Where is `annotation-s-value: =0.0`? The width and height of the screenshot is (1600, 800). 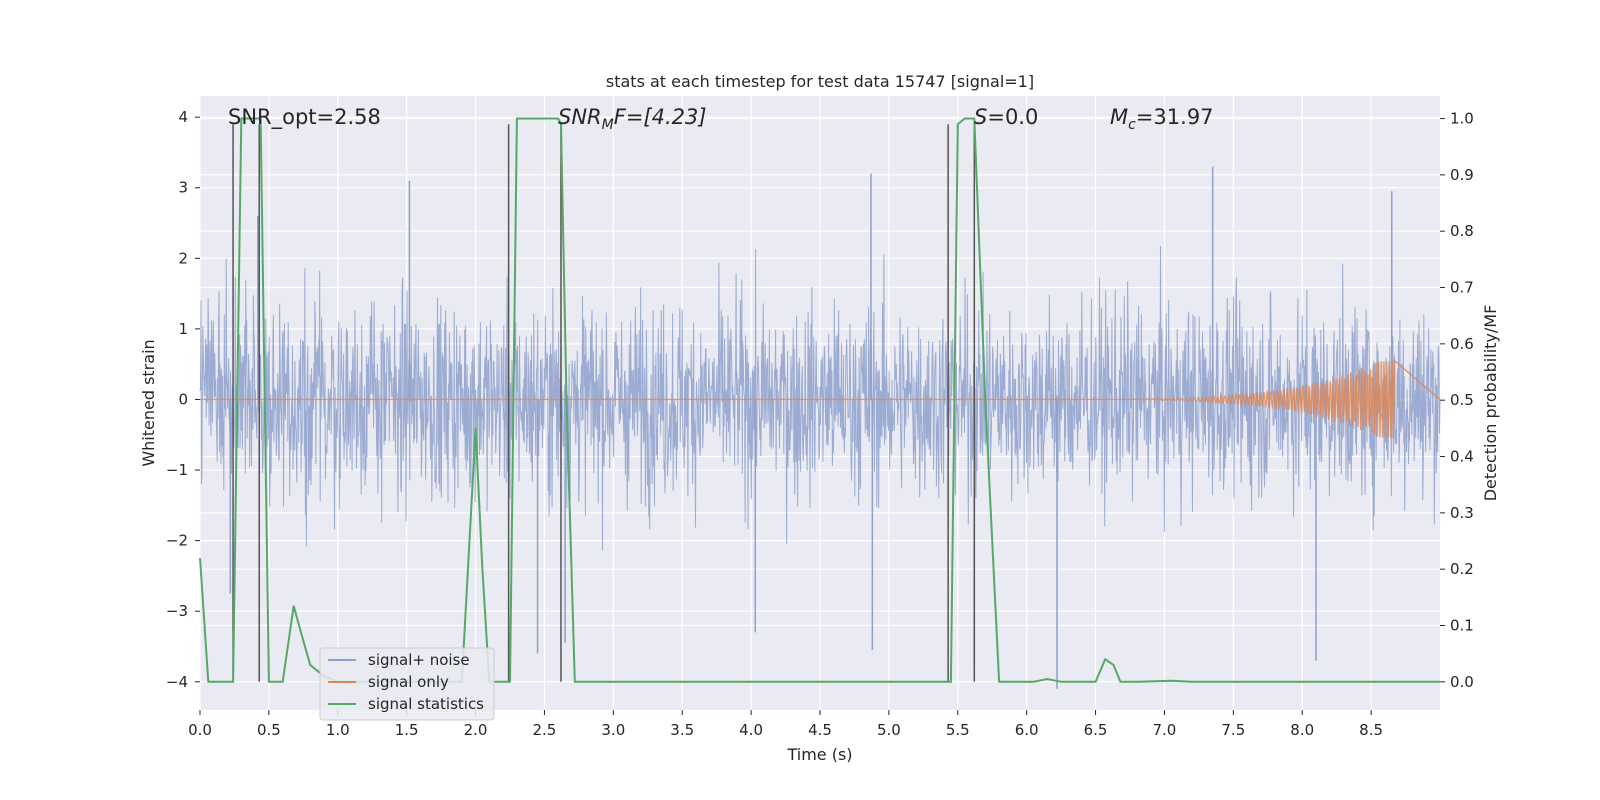 annotation-s-value: =0.0 is located at coordinates (1012, 117).